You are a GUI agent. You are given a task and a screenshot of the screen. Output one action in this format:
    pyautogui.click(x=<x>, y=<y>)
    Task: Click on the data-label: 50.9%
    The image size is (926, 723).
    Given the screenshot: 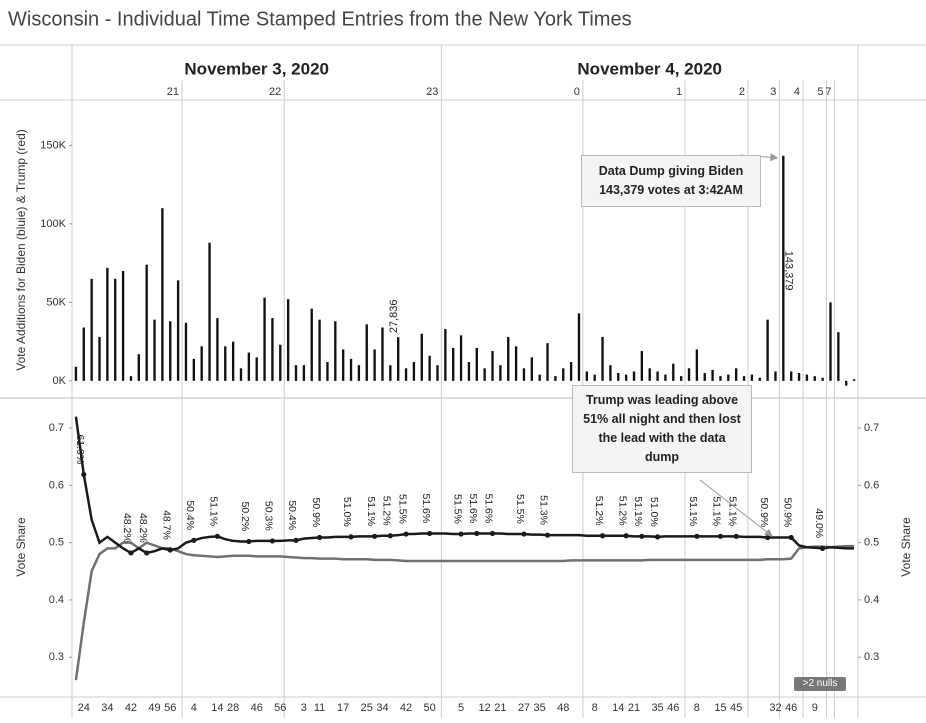 What is the action you would take?
    pyautogui.click(x=787, y=512)
    